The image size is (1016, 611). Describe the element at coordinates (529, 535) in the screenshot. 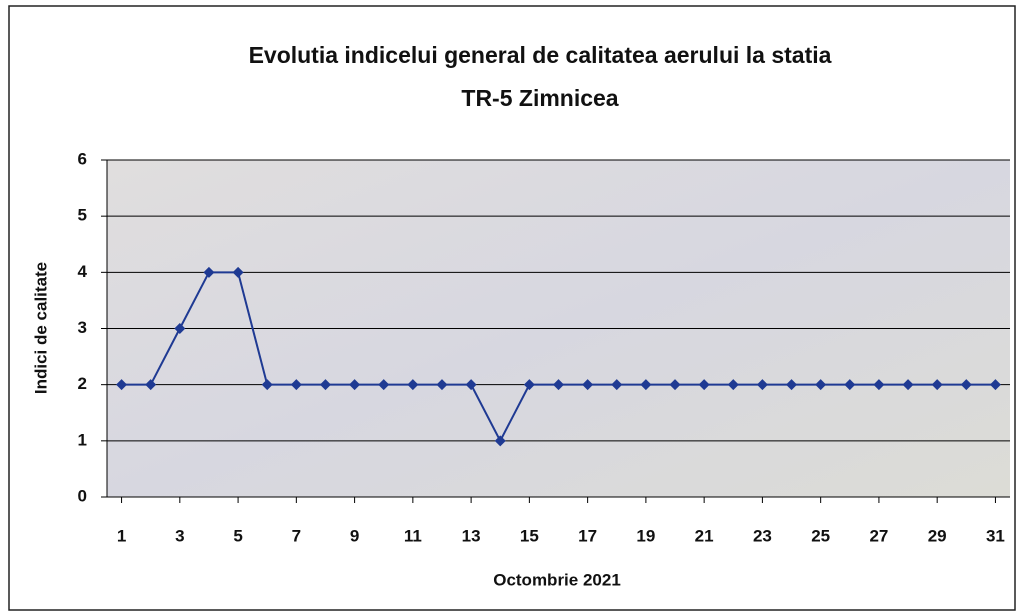

I see `x-tick-label: 15` at that location.